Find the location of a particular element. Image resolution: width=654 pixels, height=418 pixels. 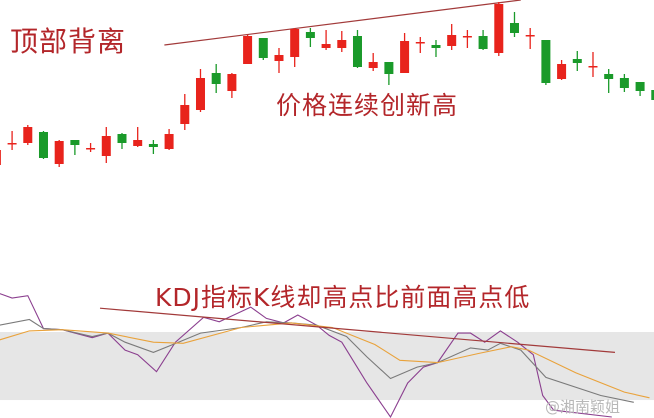

chart-title: 顶部背离 is located at coordinates (68, 41).